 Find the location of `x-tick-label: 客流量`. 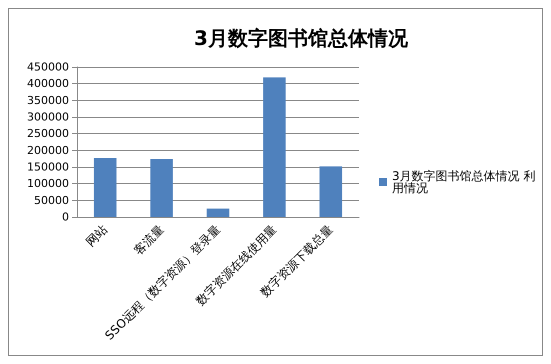

x-tick-label: 客流量 is located at coordinates (149, 240).